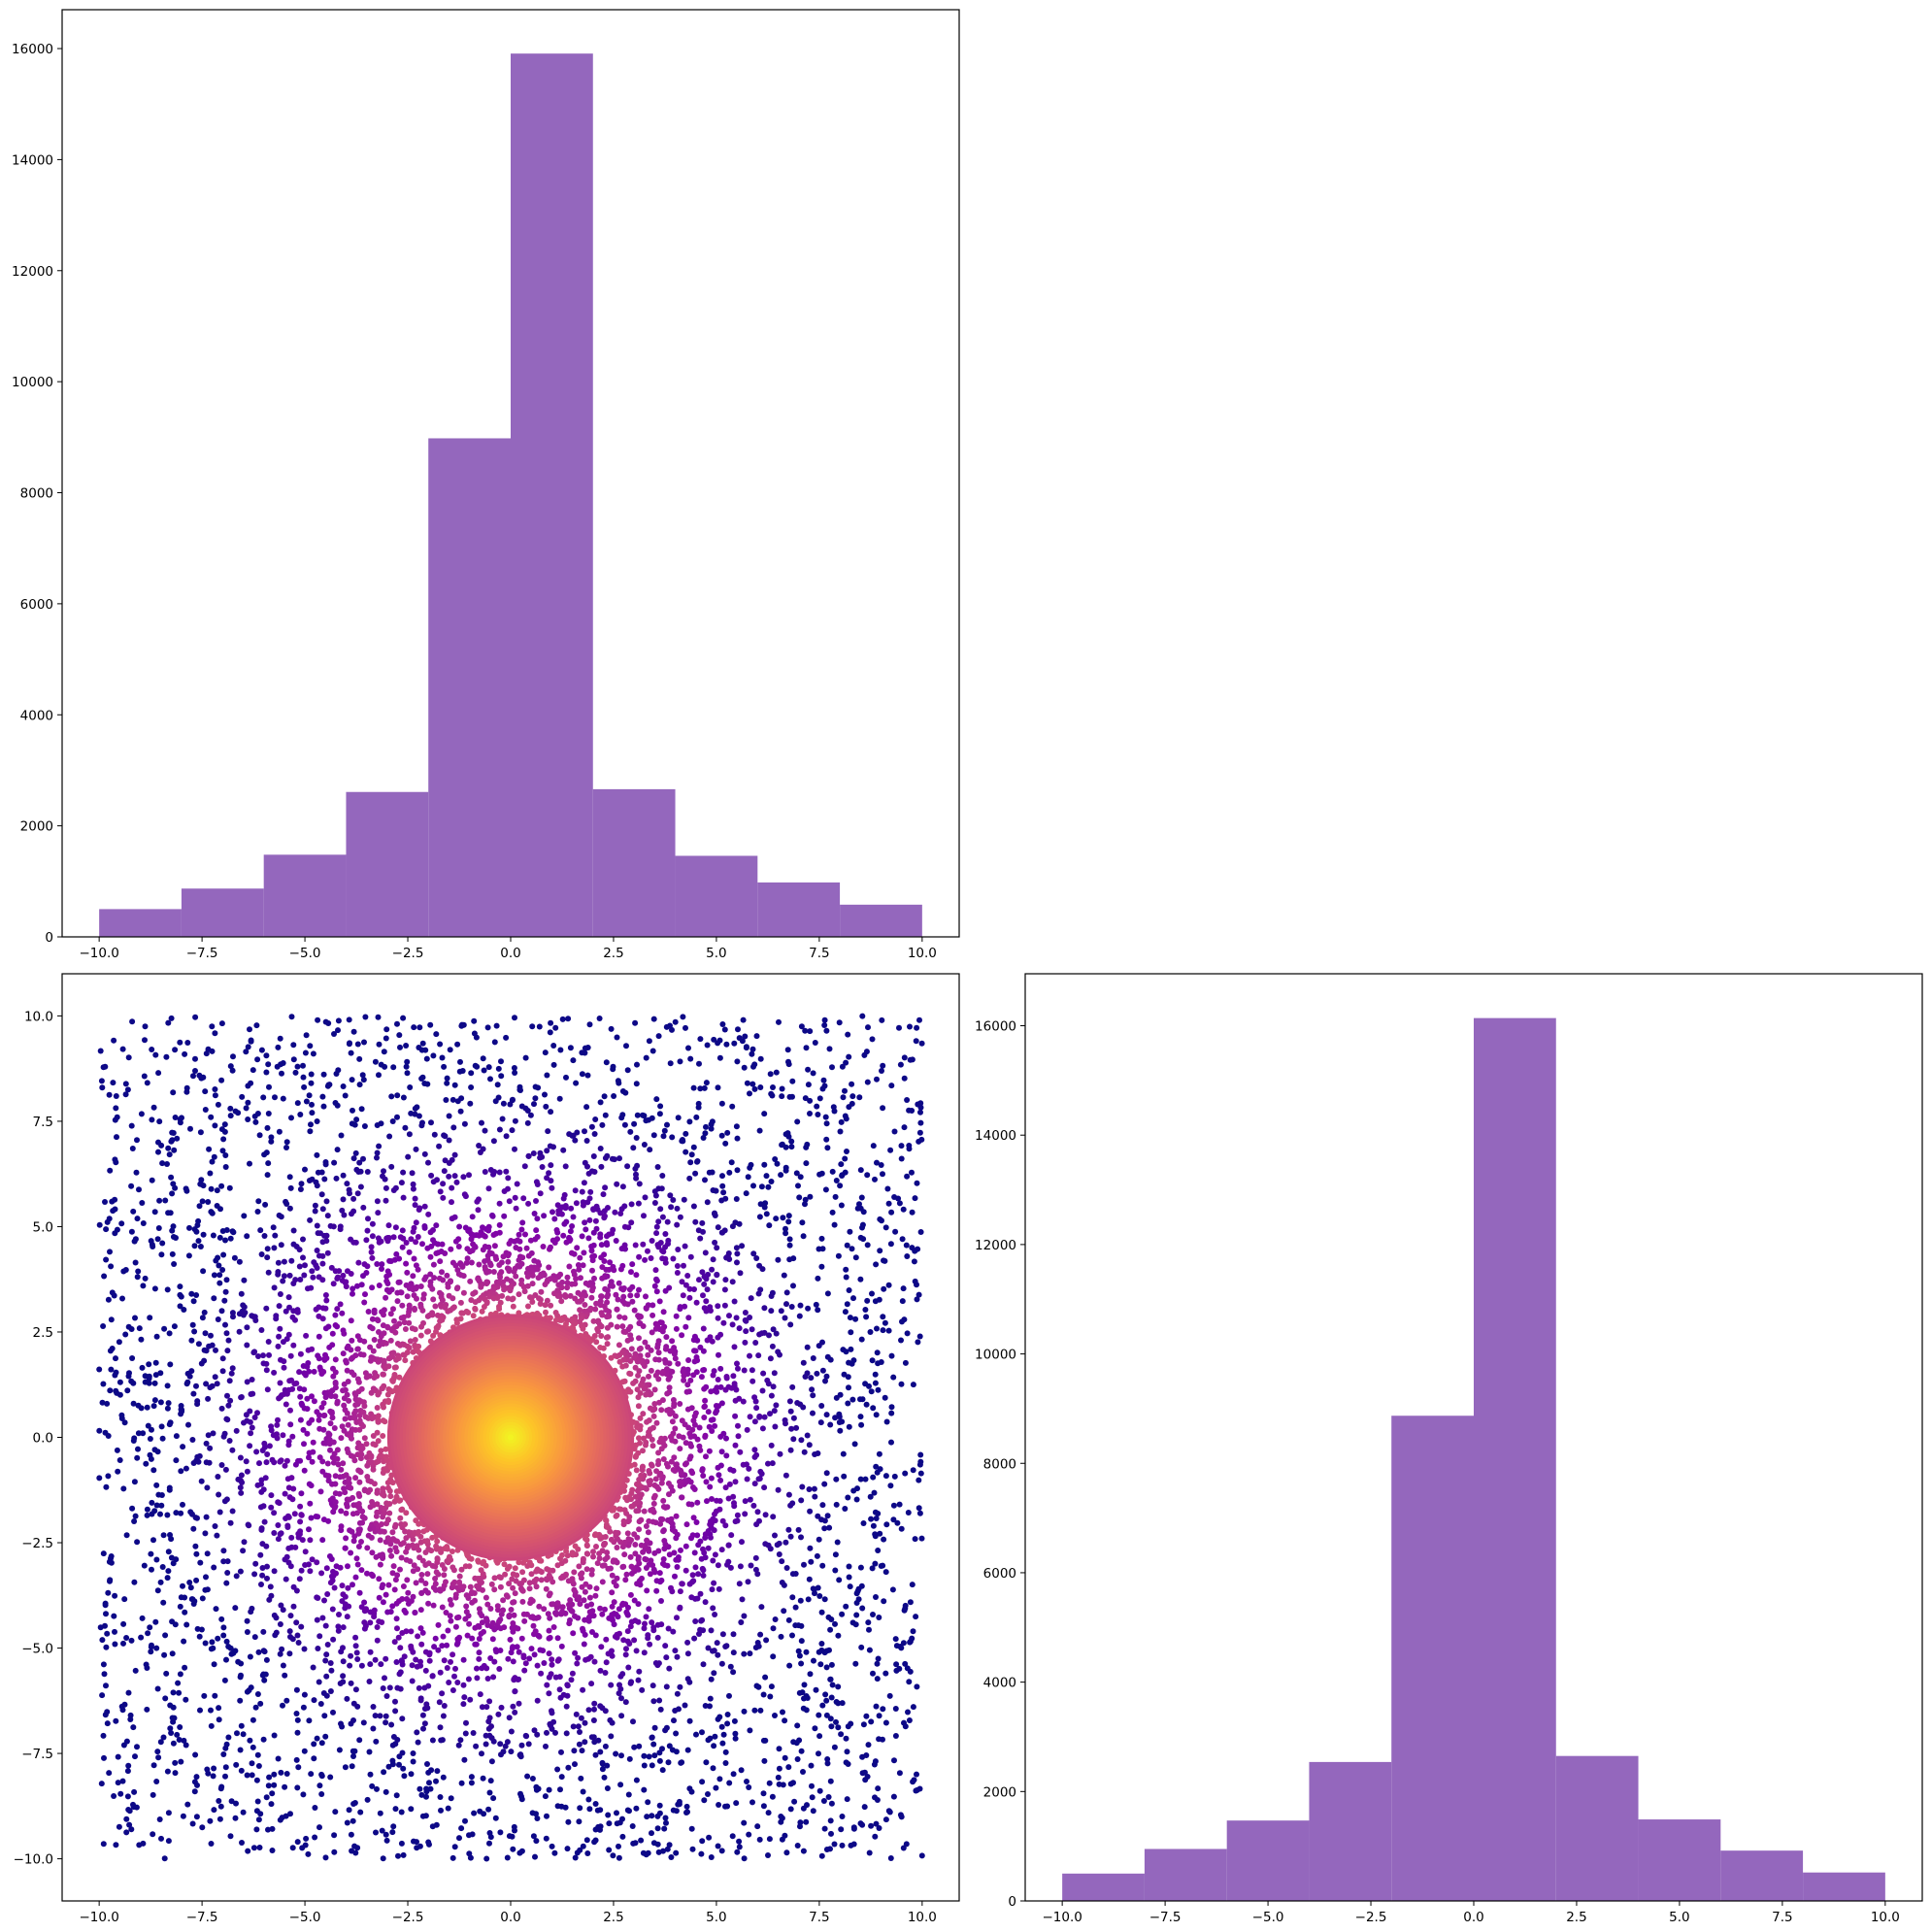  Describe the element at coordinates (799, 910) in the screenshot. I see `histogram-bar` at that location.